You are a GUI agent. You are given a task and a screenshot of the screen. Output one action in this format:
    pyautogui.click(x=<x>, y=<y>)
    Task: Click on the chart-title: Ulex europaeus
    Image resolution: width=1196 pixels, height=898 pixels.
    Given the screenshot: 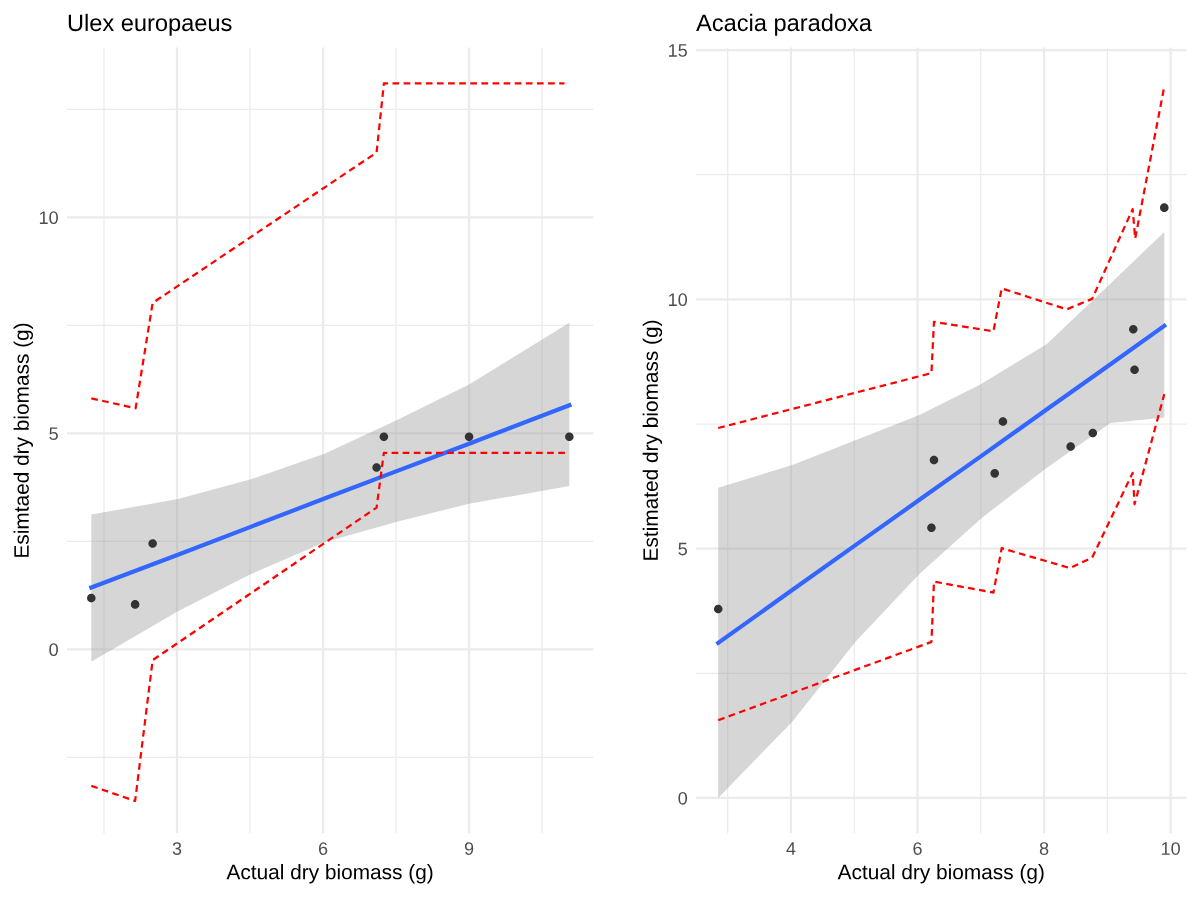 What is the action you would take?
    pyautogui.click(x=150, y=24)
    